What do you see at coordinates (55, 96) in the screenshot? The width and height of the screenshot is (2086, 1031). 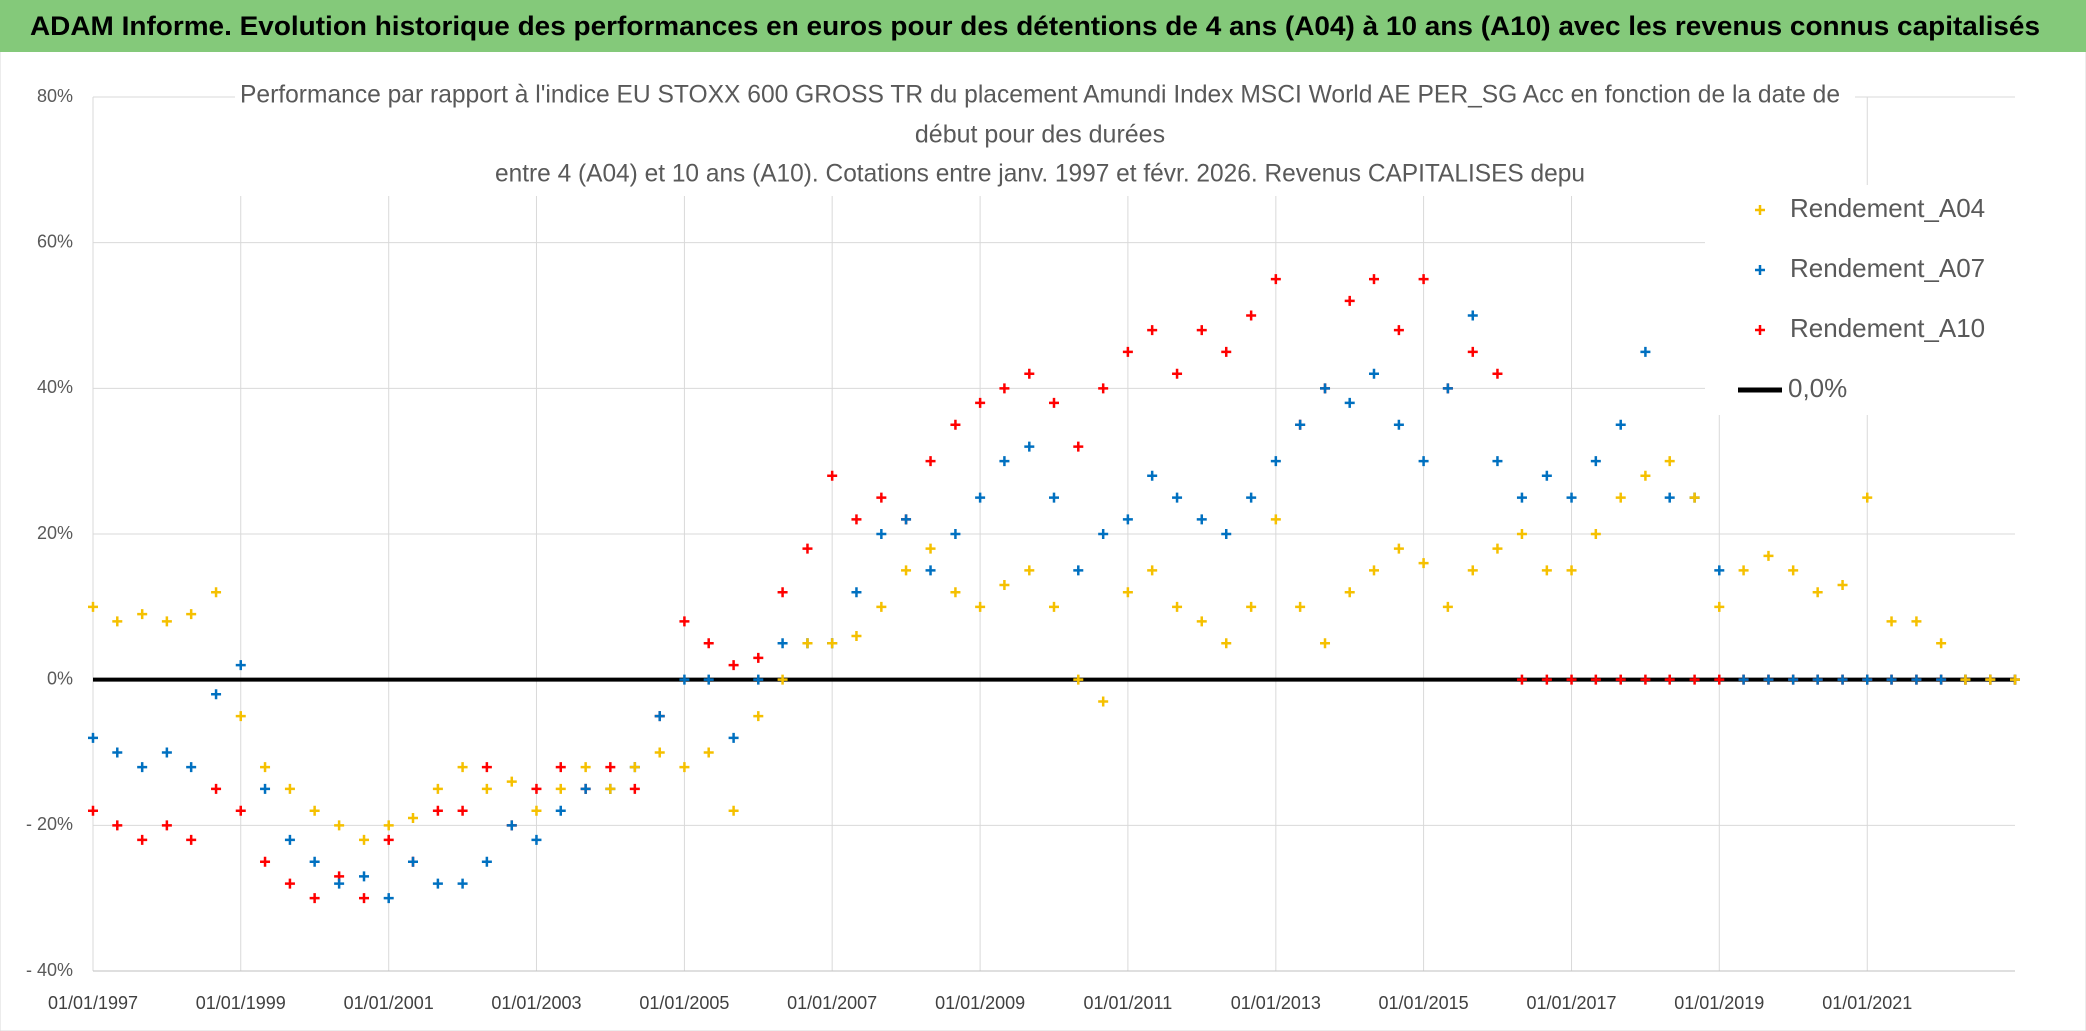 I see `y-tick-label: 80%` at bounding box center [55, 96].